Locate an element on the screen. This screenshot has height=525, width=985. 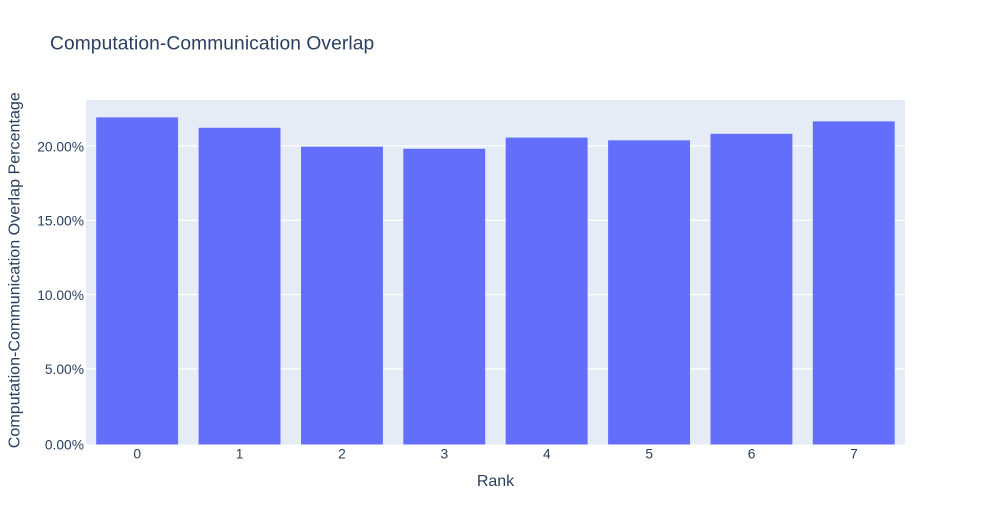
svg-text: 5.00% is located at coordinates (64, 369).